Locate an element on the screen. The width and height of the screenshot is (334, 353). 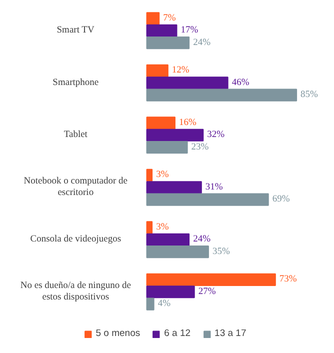
y-tick-label: Smart TV is located at coordinates (75, 31).